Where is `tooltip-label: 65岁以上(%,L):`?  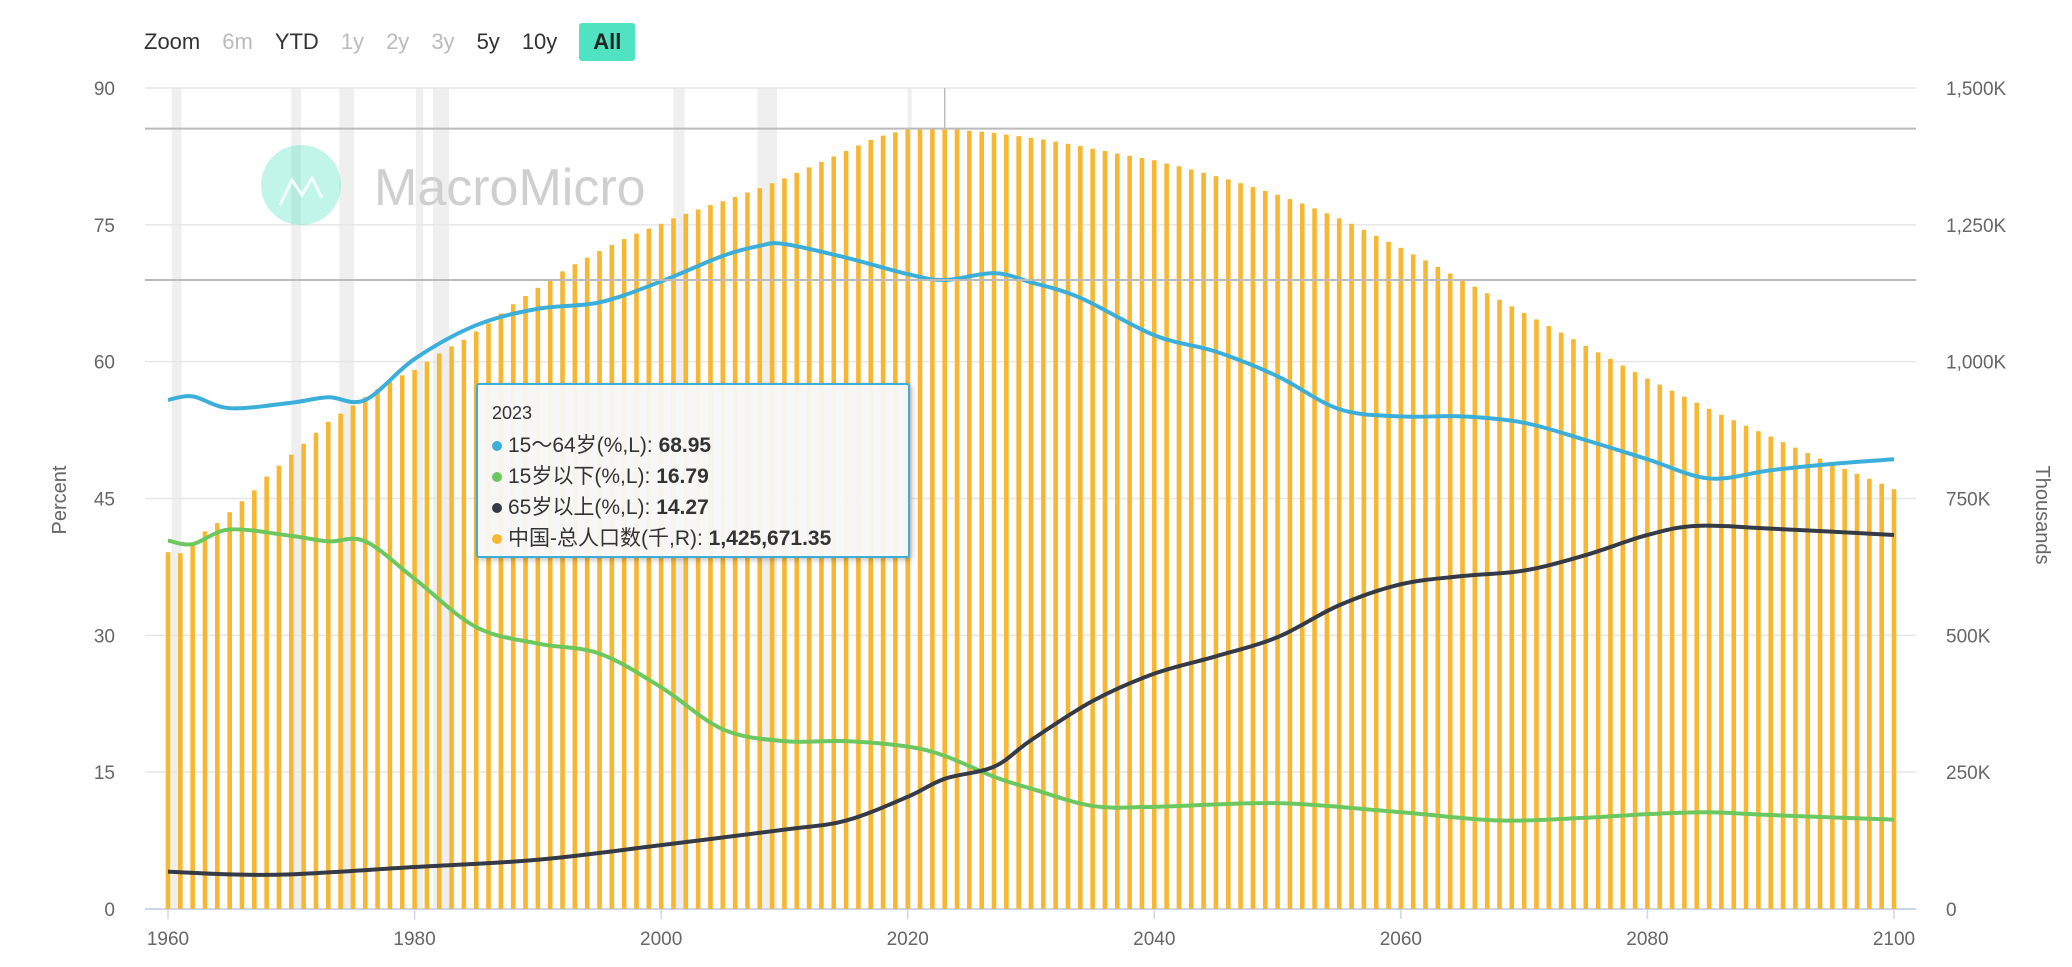 tooltip-label: 65岁以上(%,L): is located at coordinates (582, 507).